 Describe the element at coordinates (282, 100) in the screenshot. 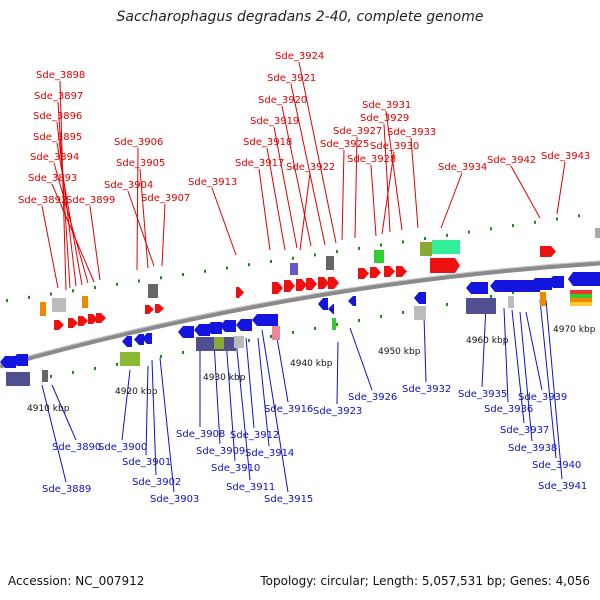

I see `gene-label-forward: Sde_3920` at that location.